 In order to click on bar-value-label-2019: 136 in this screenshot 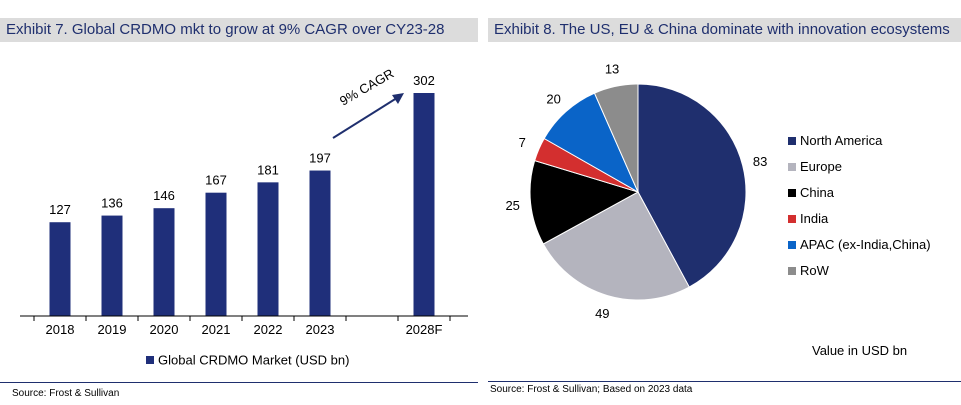, I will do `click(112, 203)`.